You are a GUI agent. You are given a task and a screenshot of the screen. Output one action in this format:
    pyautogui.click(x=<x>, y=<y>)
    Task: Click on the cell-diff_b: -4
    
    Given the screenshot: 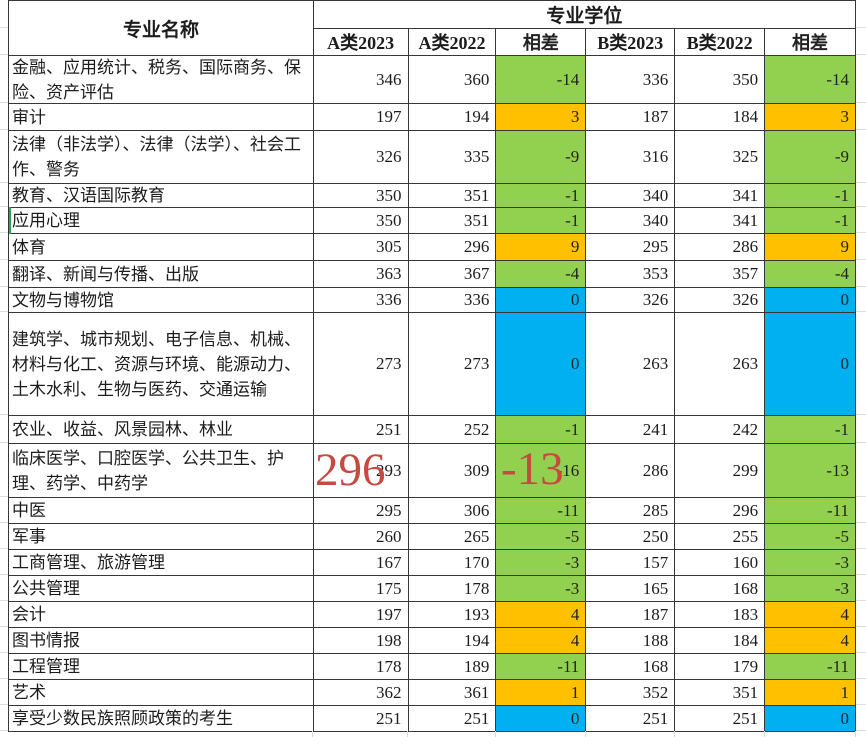 What is the action you would take?
    pyautogui.click(x=810, y=274)
    